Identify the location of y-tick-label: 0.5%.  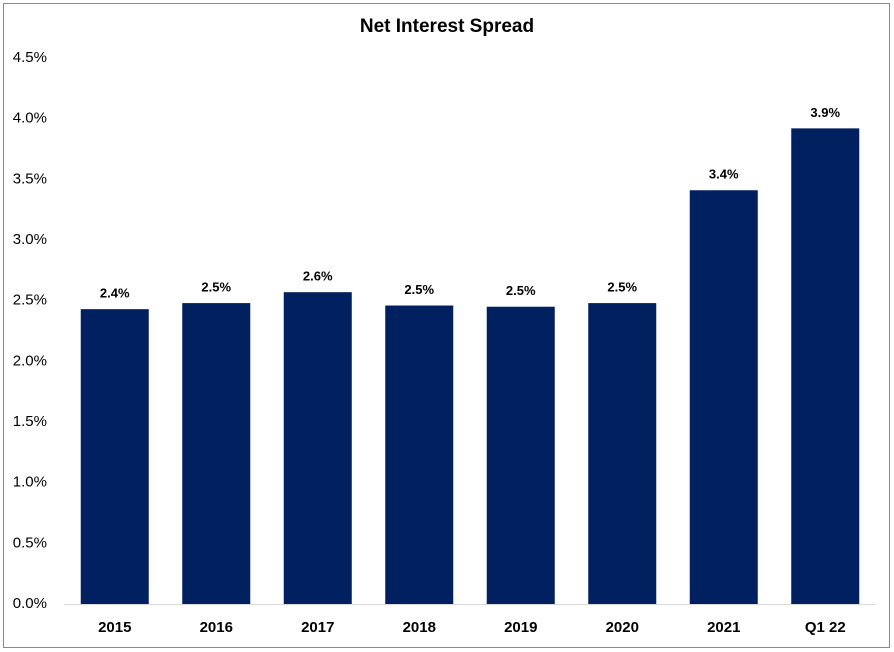
(30, 542).